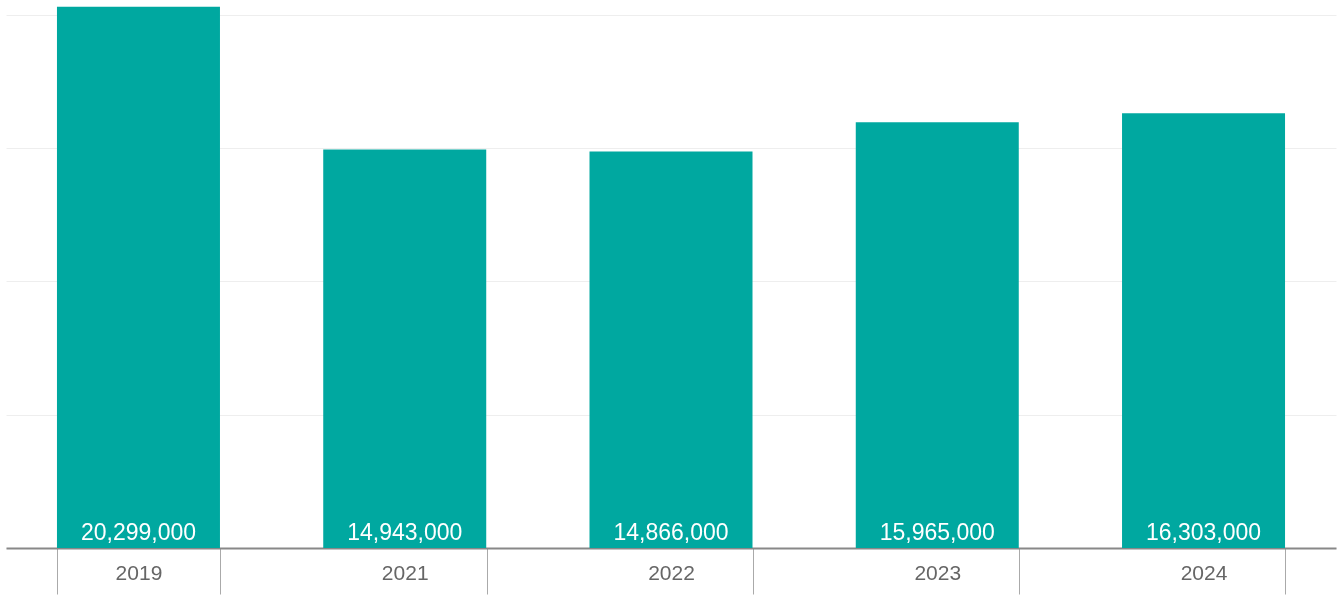  What do you see at coordinates (405, 532) in the screenshot?
I see `data-label: 14,943,000` at bounding box center [405, 532].